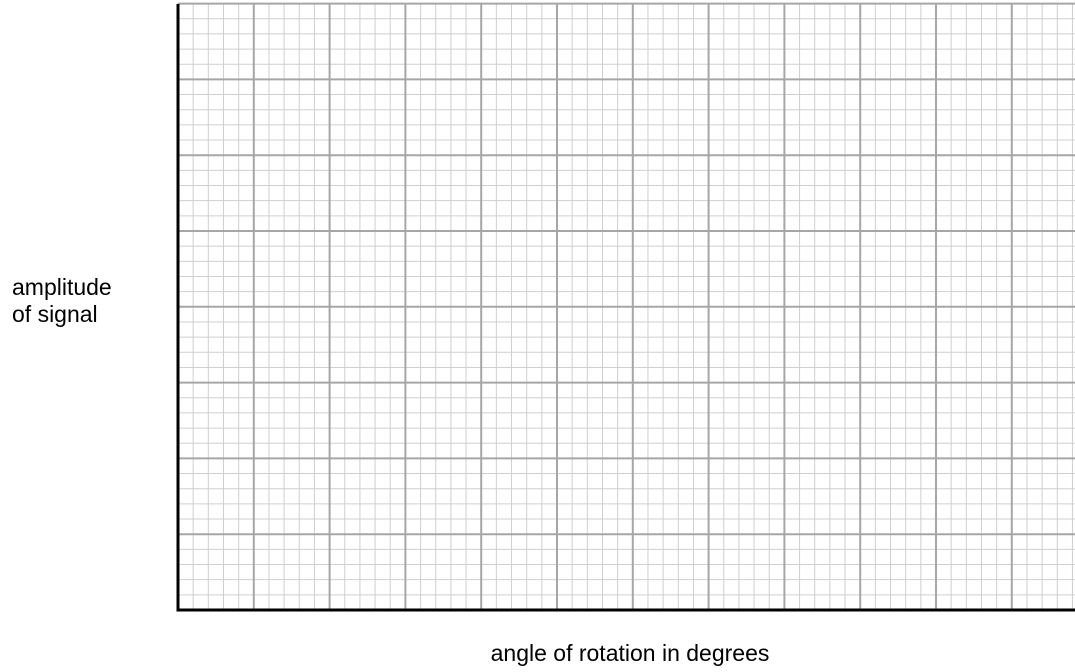 This screenshot has height=672, width=1075. Describe the element at coordinates (55, 314) in the screenshot. I see `y-axis-label-line-2: of signal` at that location.